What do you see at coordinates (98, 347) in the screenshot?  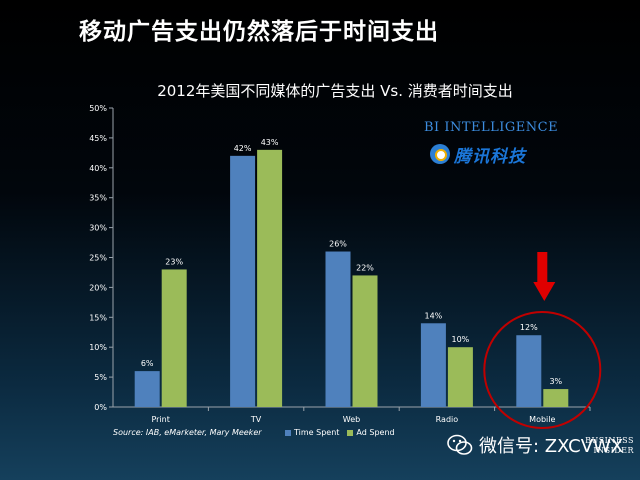 I see `y-tick-label: 10%` at bounding box center [98, 347].